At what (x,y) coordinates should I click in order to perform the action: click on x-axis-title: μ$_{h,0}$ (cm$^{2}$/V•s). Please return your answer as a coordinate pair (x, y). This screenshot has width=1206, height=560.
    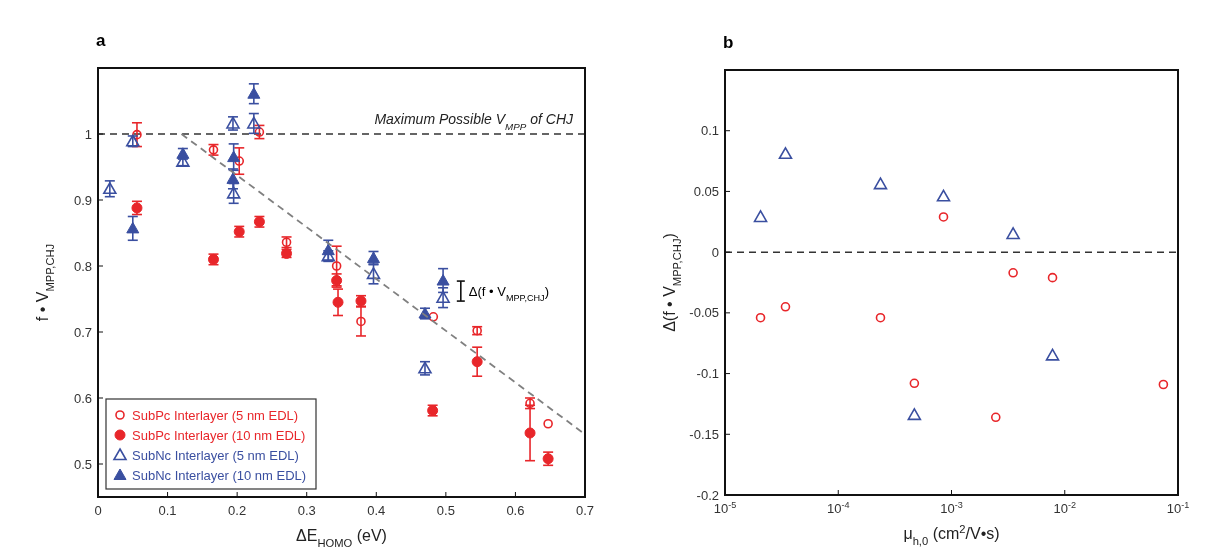
    Looking at the image, I should click on (951, 535).